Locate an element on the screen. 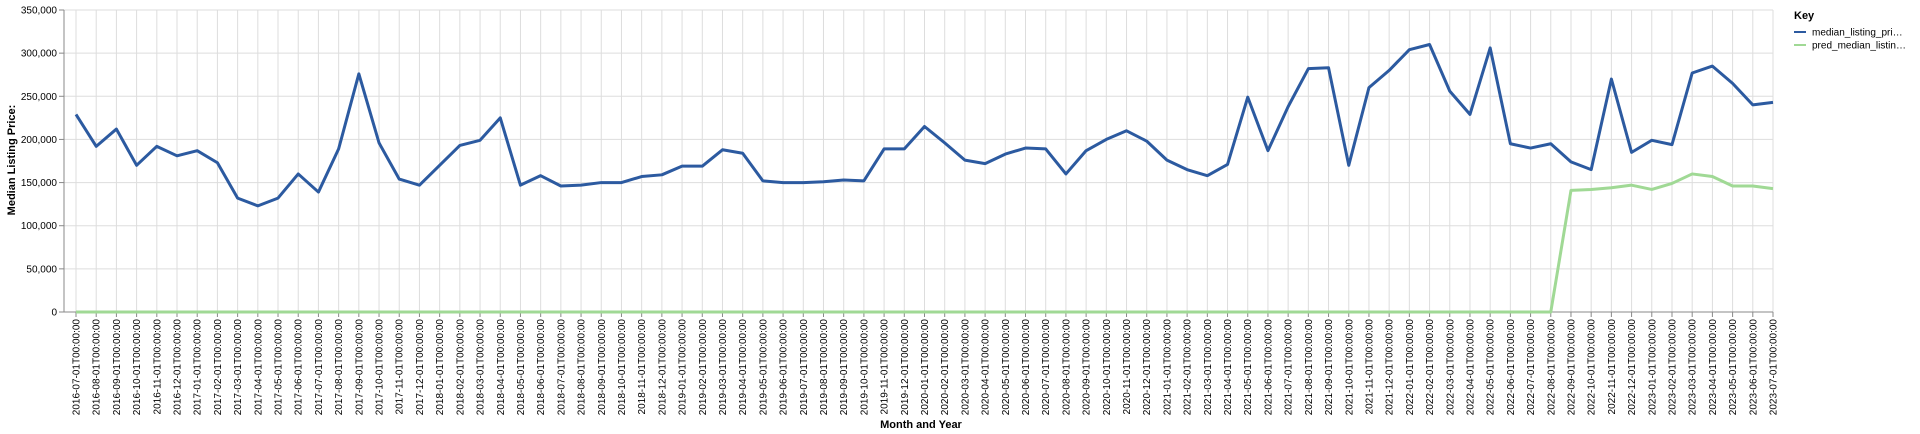  x-tick-label: 2019-05-01T00:00:00 is located at coordinates (763, 367).